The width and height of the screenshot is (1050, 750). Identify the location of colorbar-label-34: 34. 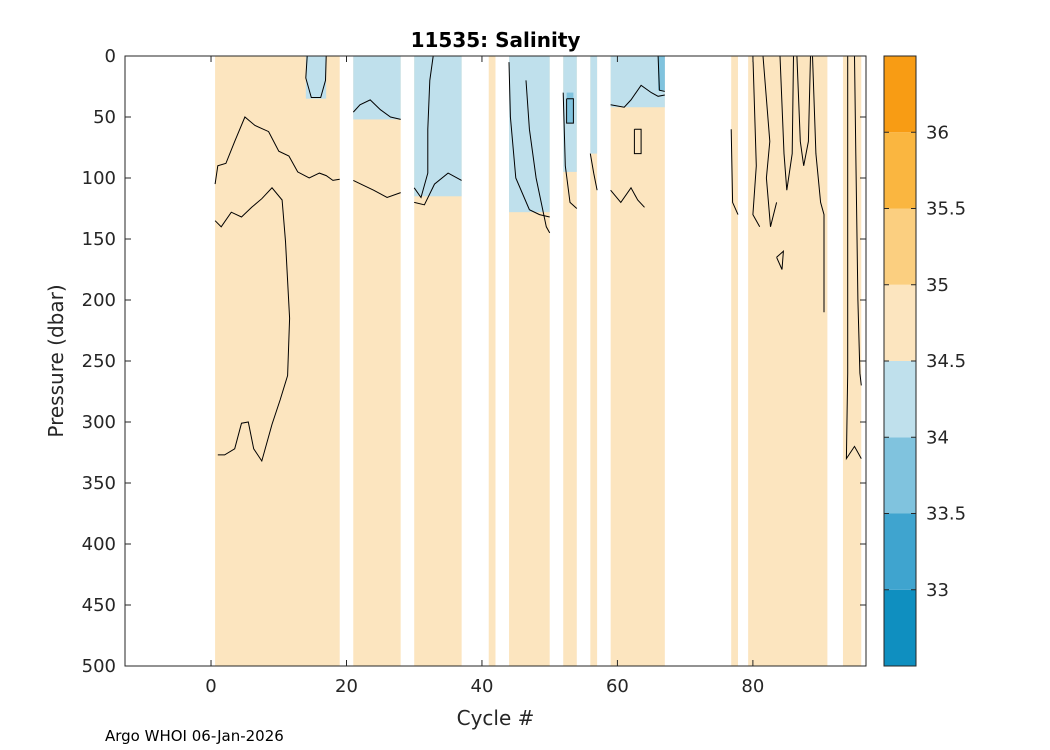
(937, 437).